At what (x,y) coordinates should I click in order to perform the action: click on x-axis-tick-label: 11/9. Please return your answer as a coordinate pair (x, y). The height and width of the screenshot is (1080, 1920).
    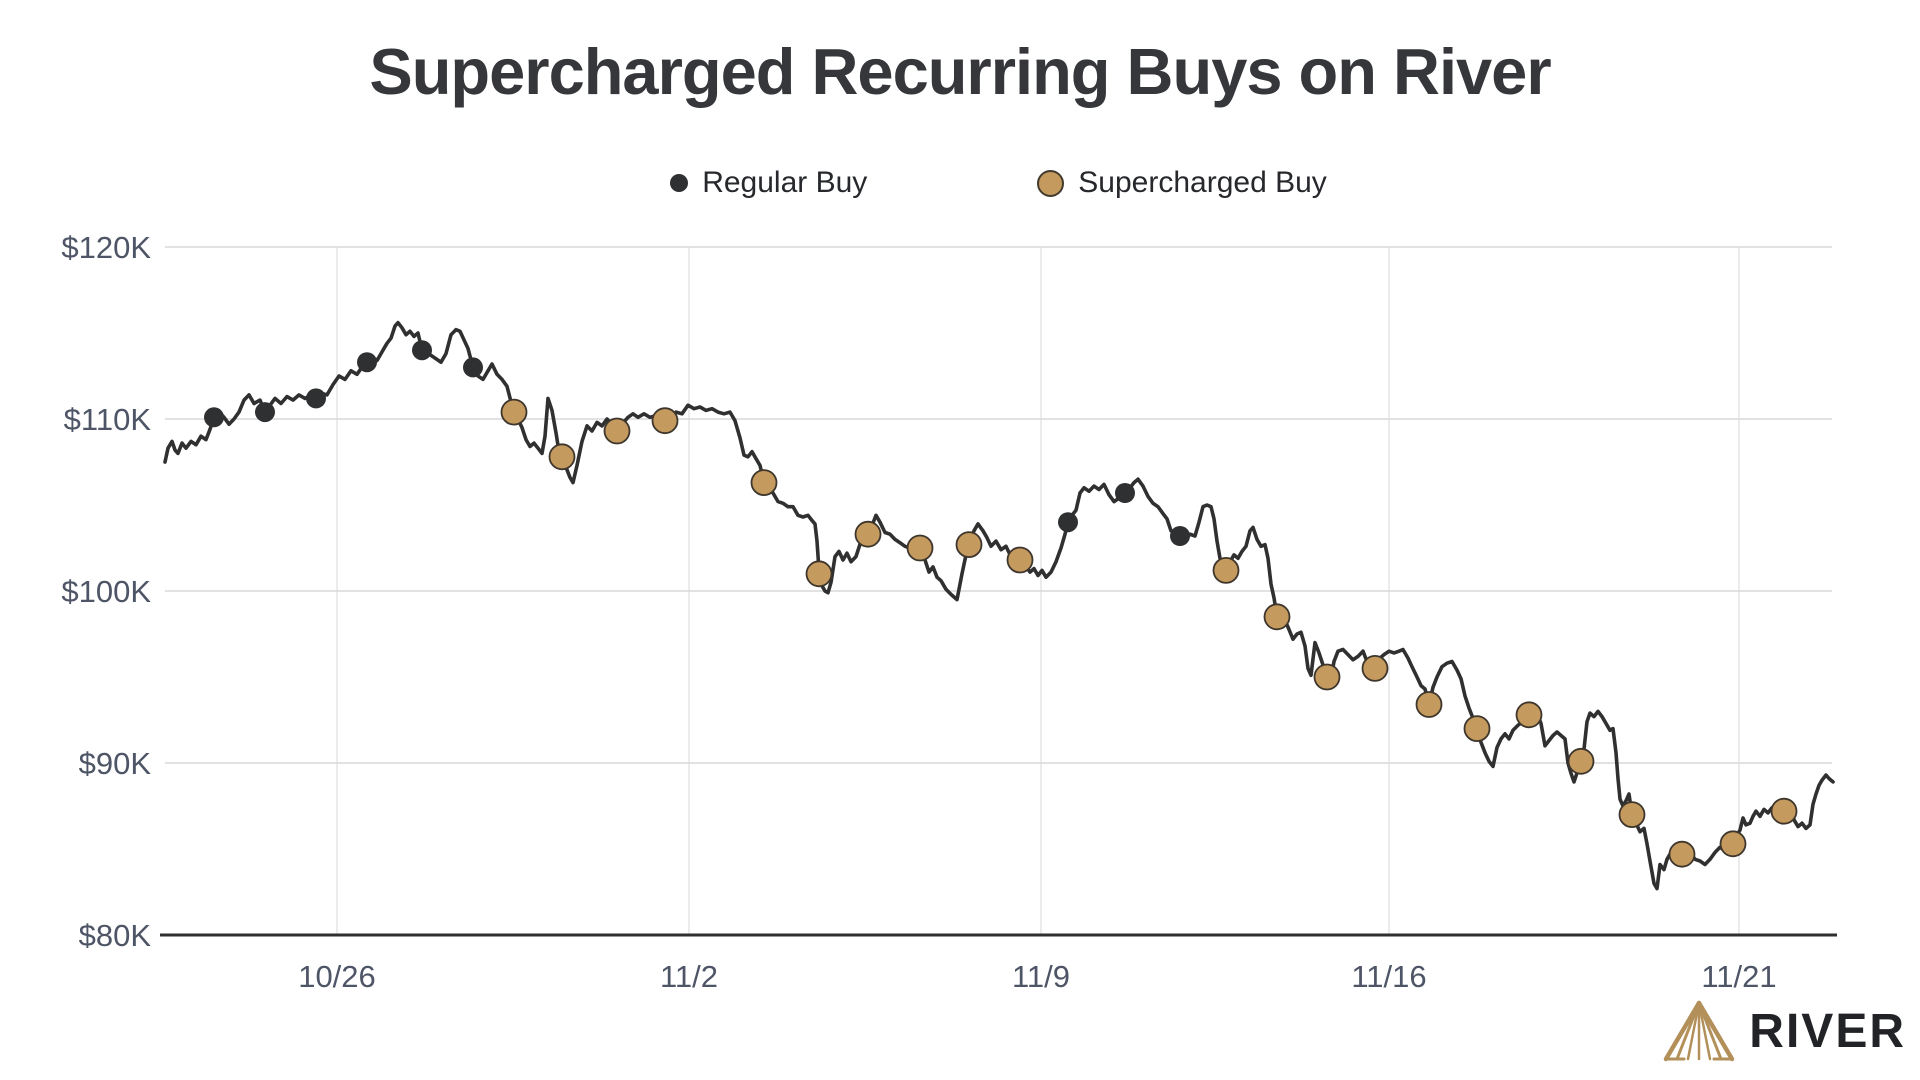
    Looking at the image, I should click on (1041, 976).